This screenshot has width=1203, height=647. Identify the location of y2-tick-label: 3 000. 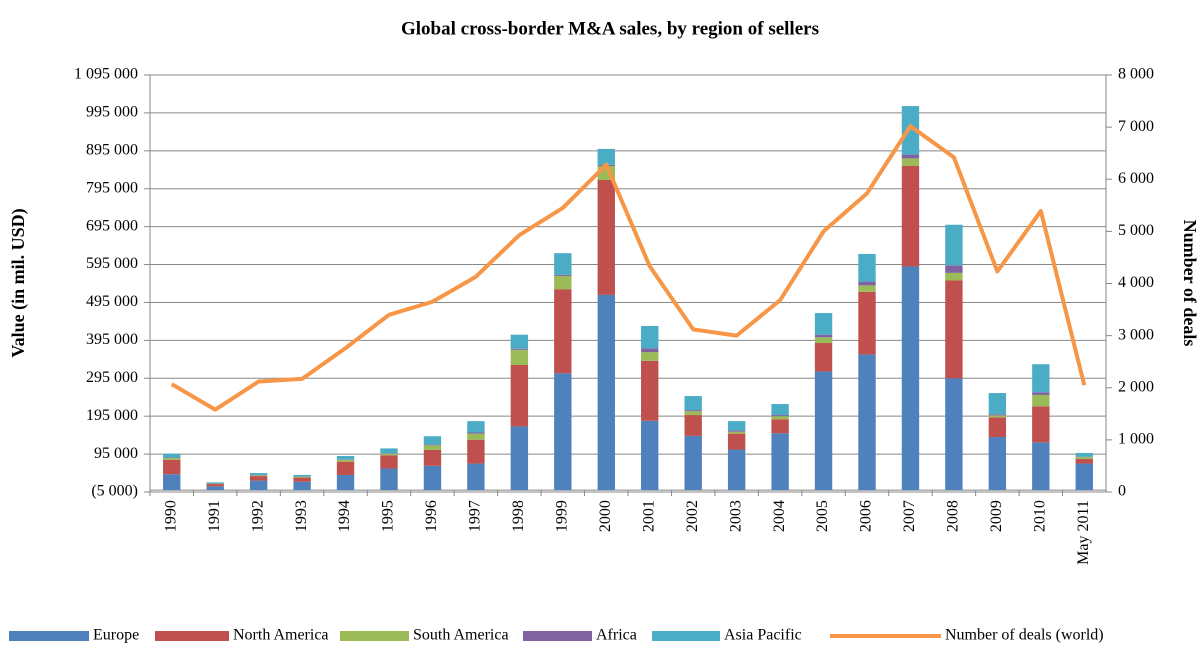
(1136, 334).